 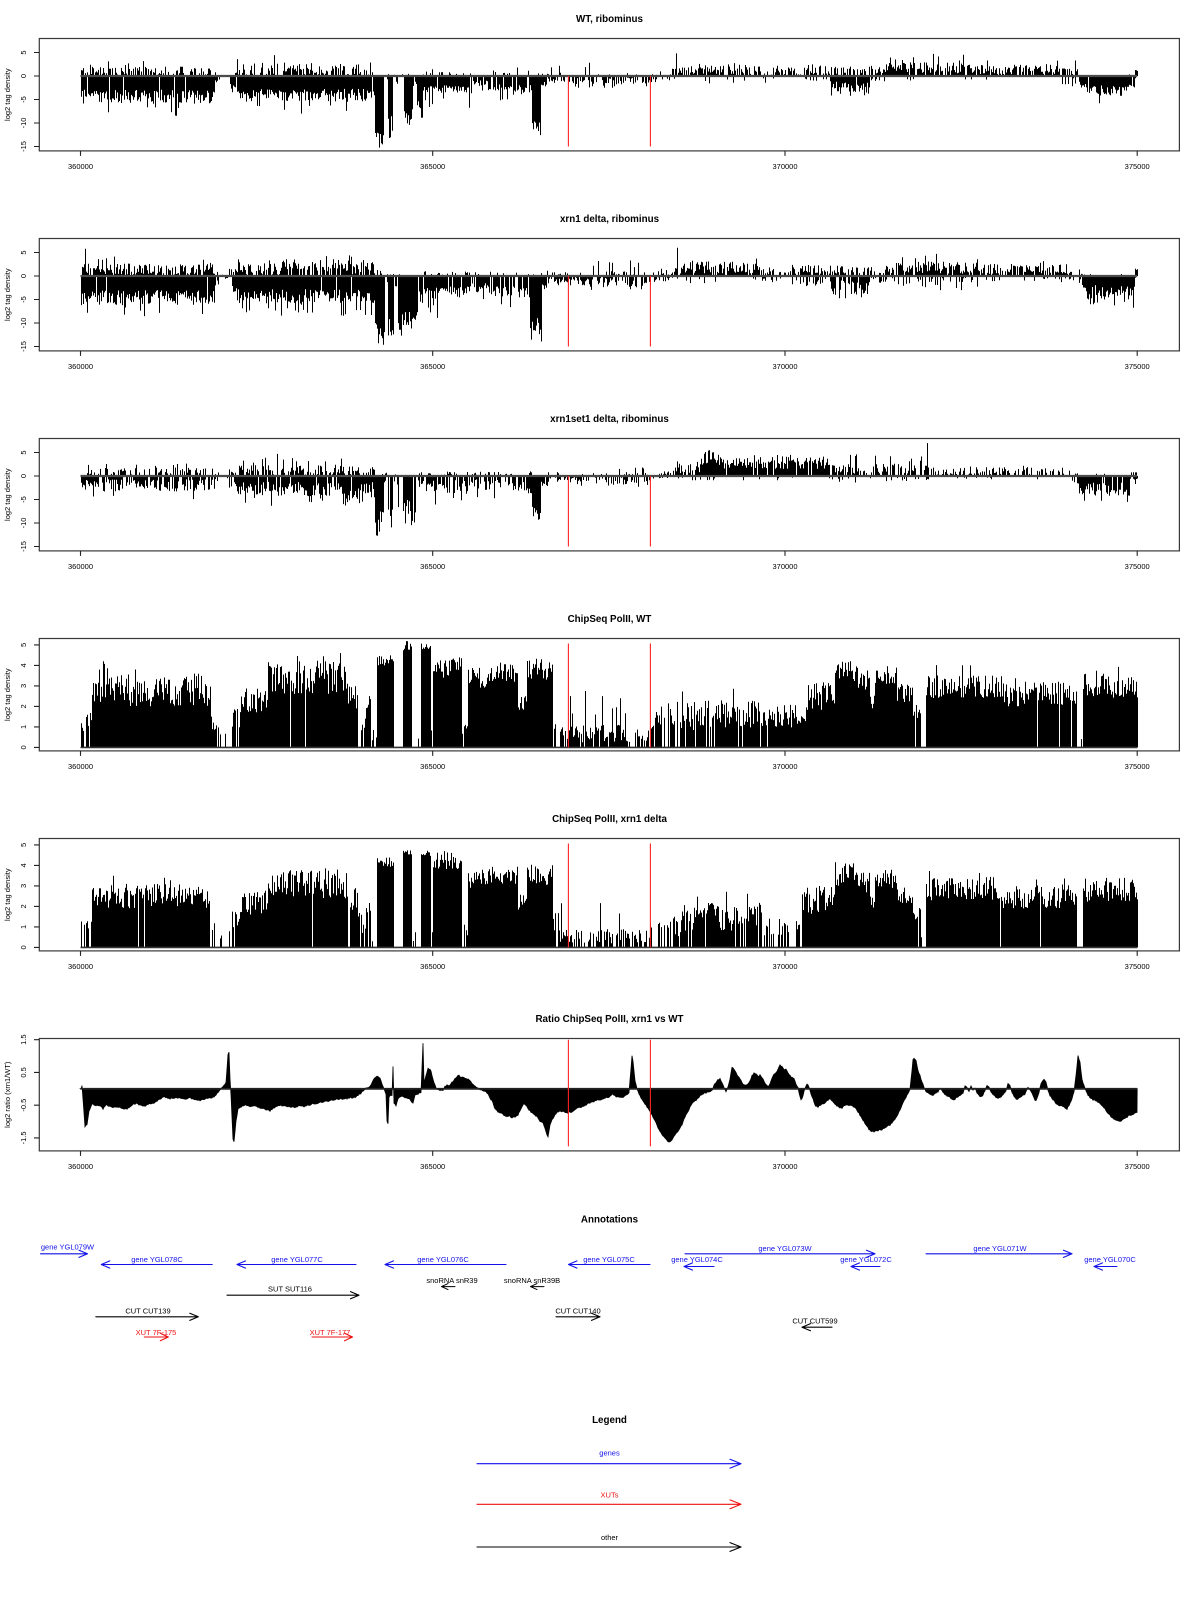 I want to click on svg-text: gene YGL071W, so click(x=1000, y=1248).